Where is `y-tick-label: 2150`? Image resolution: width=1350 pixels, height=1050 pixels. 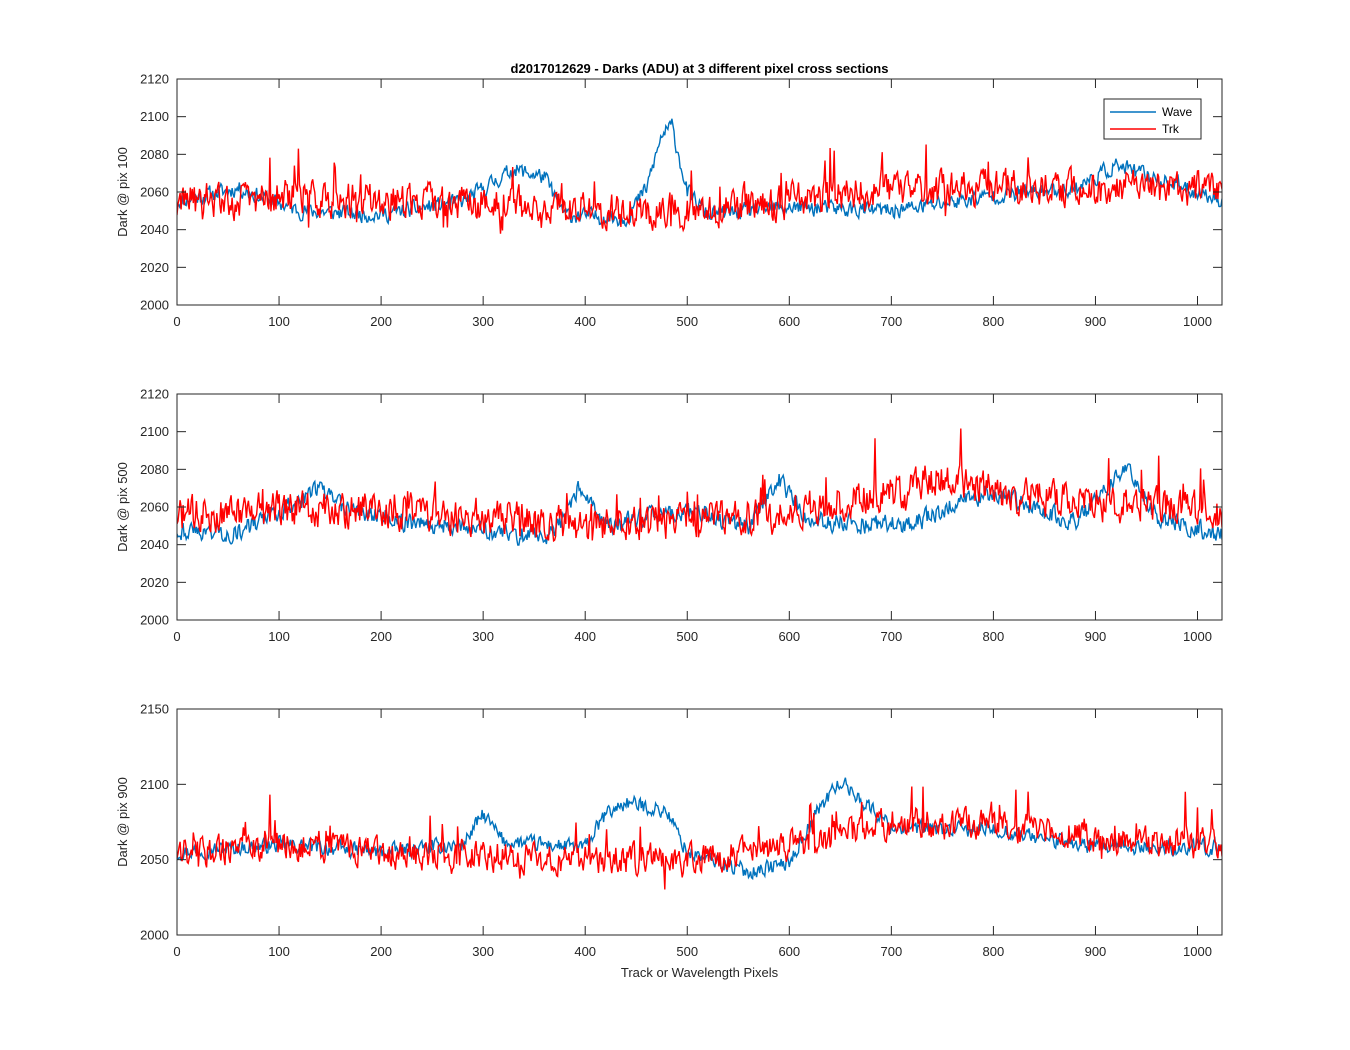 y-tick-label: 2150 is located at coordinates (154, 709).